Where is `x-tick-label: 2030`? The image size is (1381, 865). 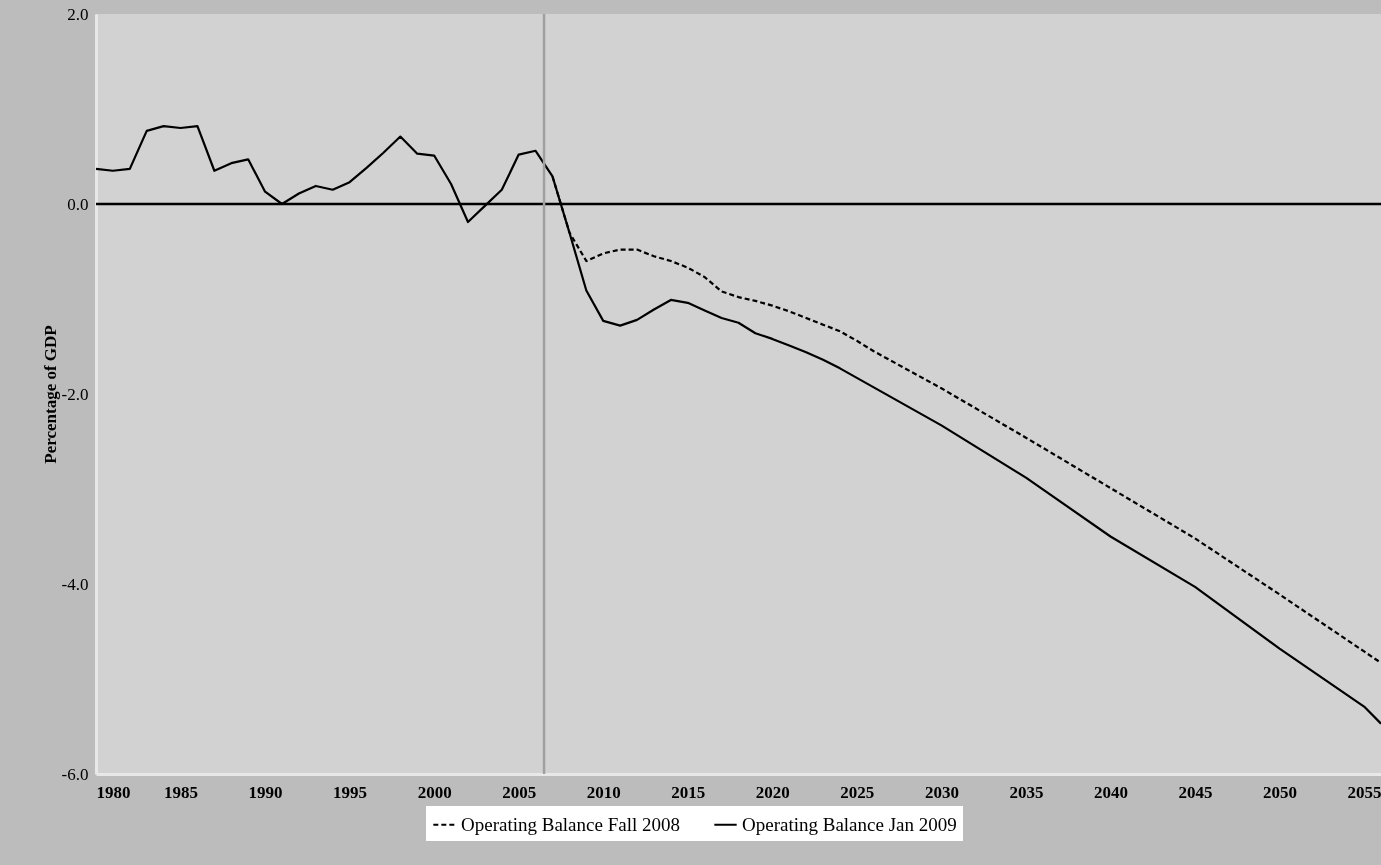 x-tick-label: 2030 is located at coordinates (941, 792).